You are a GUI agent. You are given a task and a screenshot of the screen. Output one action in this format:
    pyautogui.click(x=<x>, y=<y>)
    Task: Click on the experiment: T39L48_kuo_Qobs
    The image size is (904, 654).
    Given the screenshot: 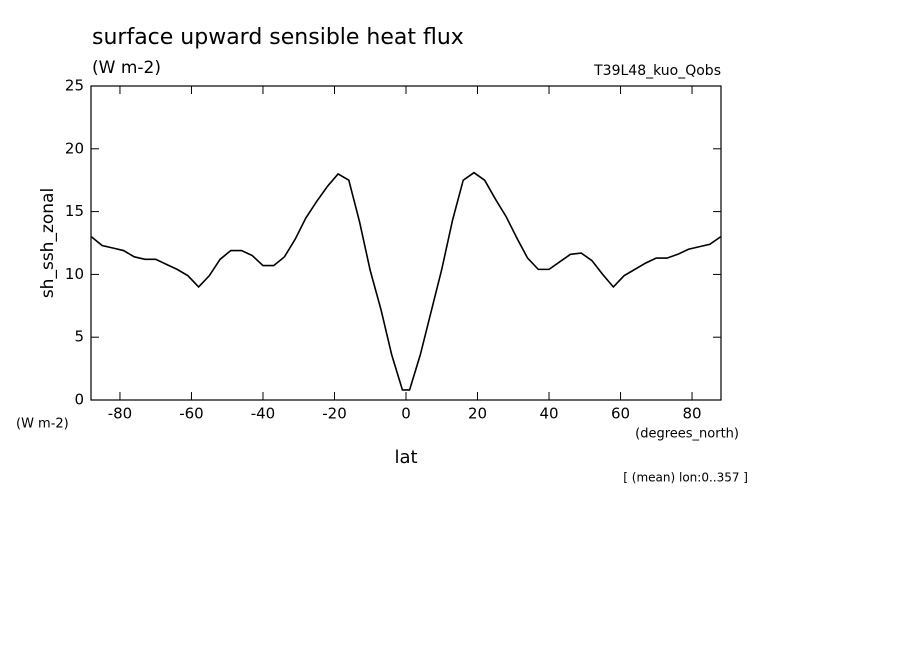 What is the action you would take?
    pyautogui.click(x=657, y=71)
    